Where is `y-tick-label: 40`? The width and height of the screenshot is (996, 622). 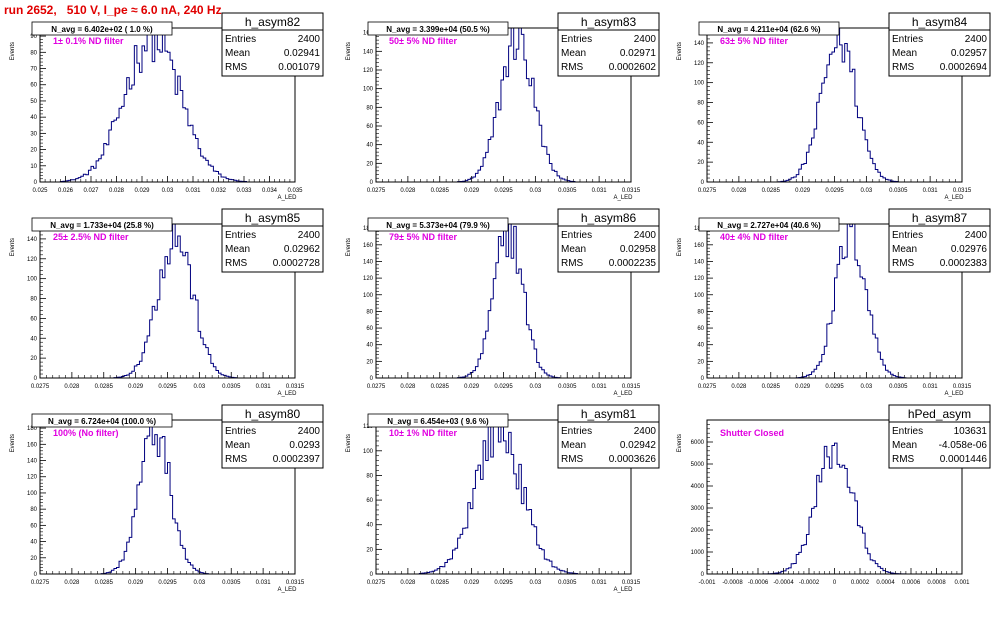
y-tick-label: 40 is located at coordinates (33, 543).